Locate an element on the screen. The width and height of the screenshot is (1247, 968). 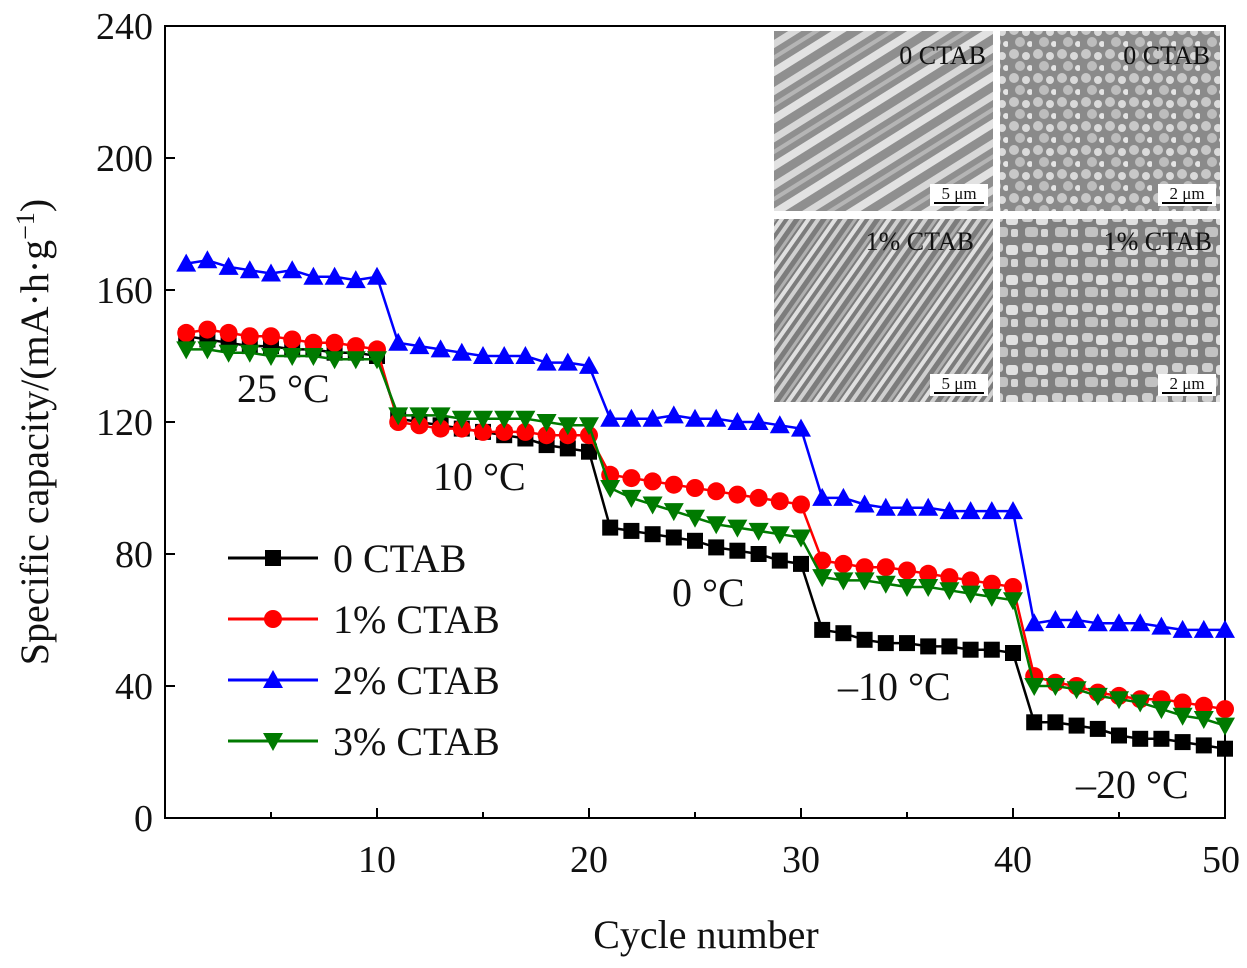
sem-image-0ctab-particles: 0 CTAB 2 μm is located at coordinates (1110, 121).